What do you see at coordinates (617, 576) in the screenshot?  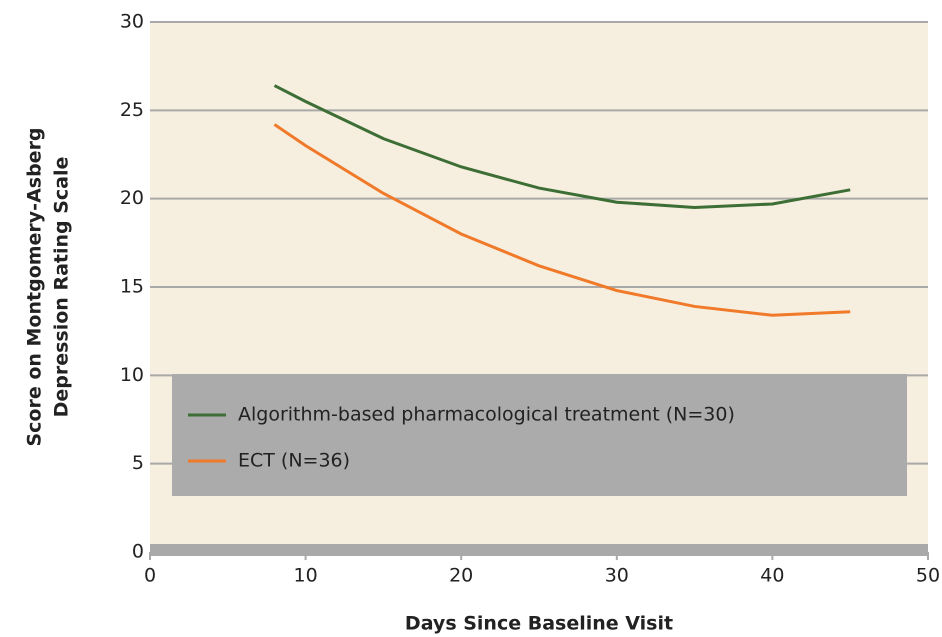 I see `x-tick-label: 30` at bounding box center [617, 576].